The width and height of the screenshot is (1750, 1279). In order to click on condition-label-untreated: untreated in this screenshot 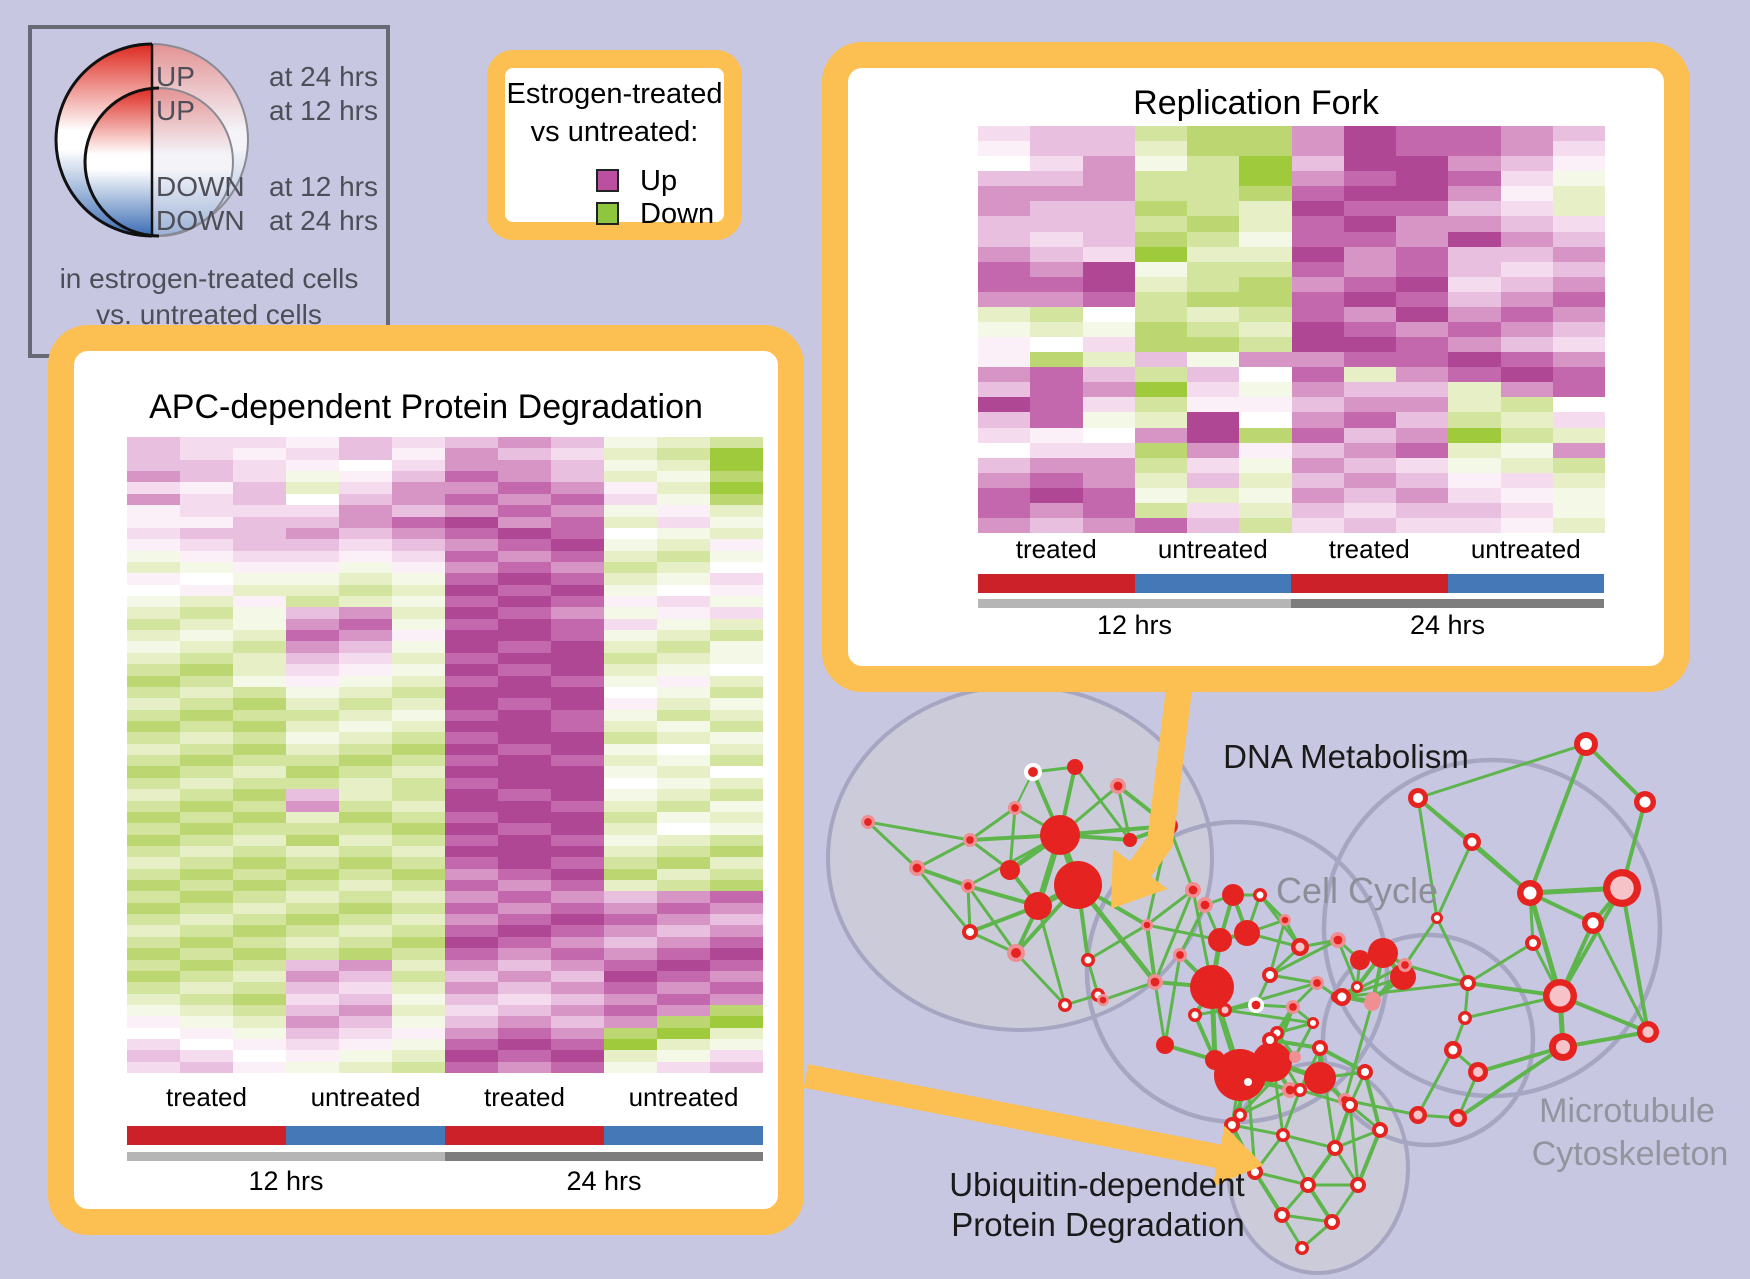, I will do `click(1525, 549)`.